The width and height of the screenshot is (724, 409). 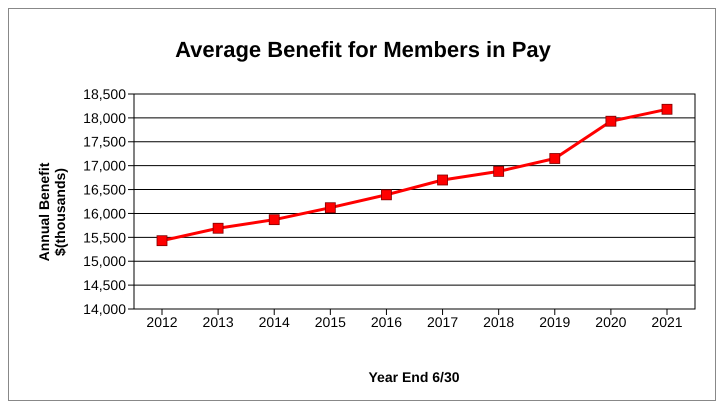 I want to click on x-tick-label: 2018, so click(x=498, y=322).